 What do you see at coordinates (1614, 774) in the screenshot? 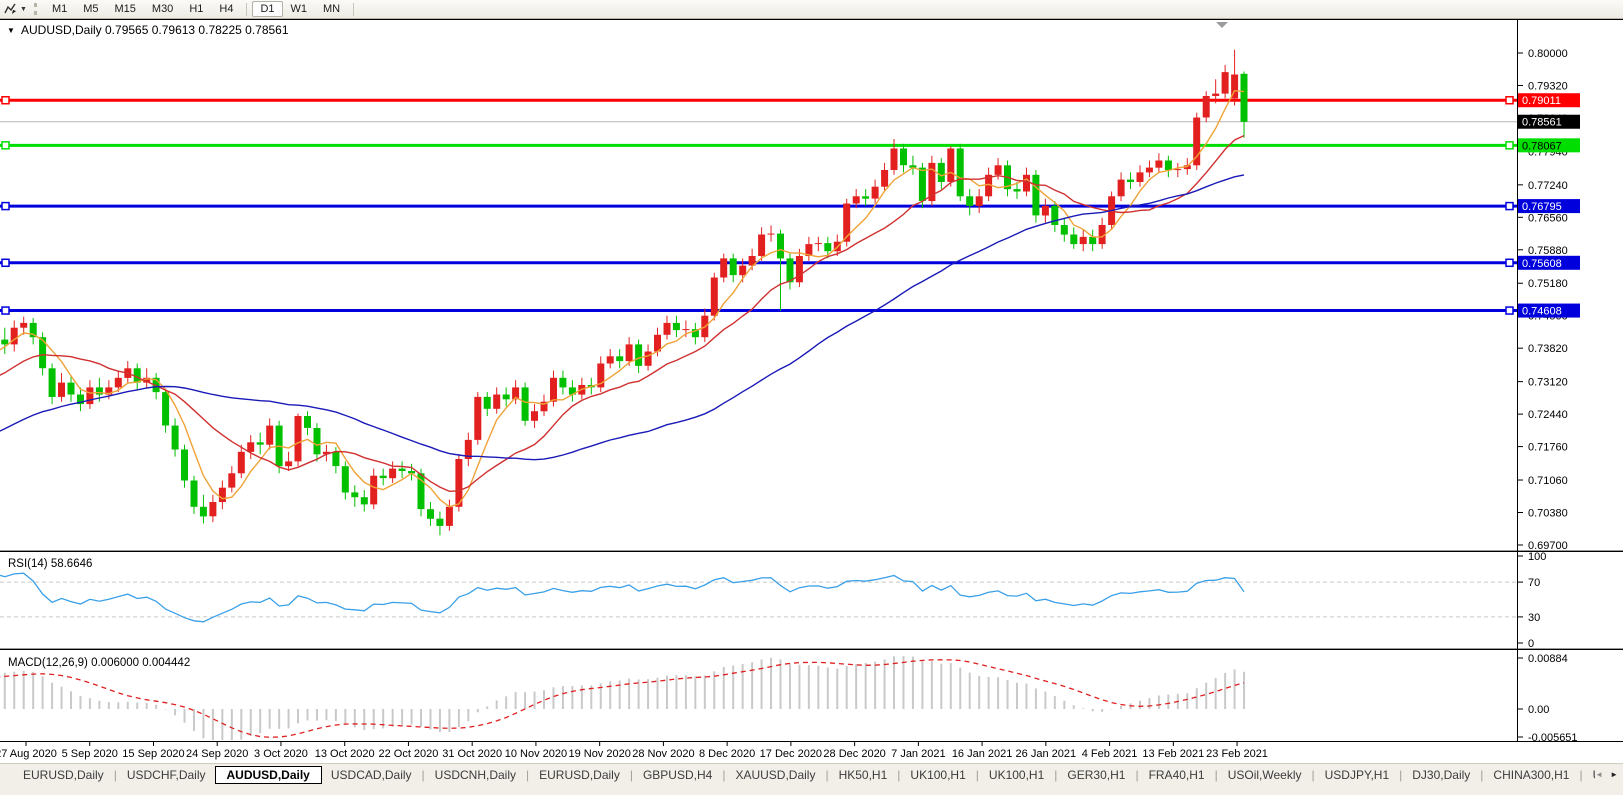
I see `tab-scroll-right-icon: ►` at bounding box center [1614, 774].